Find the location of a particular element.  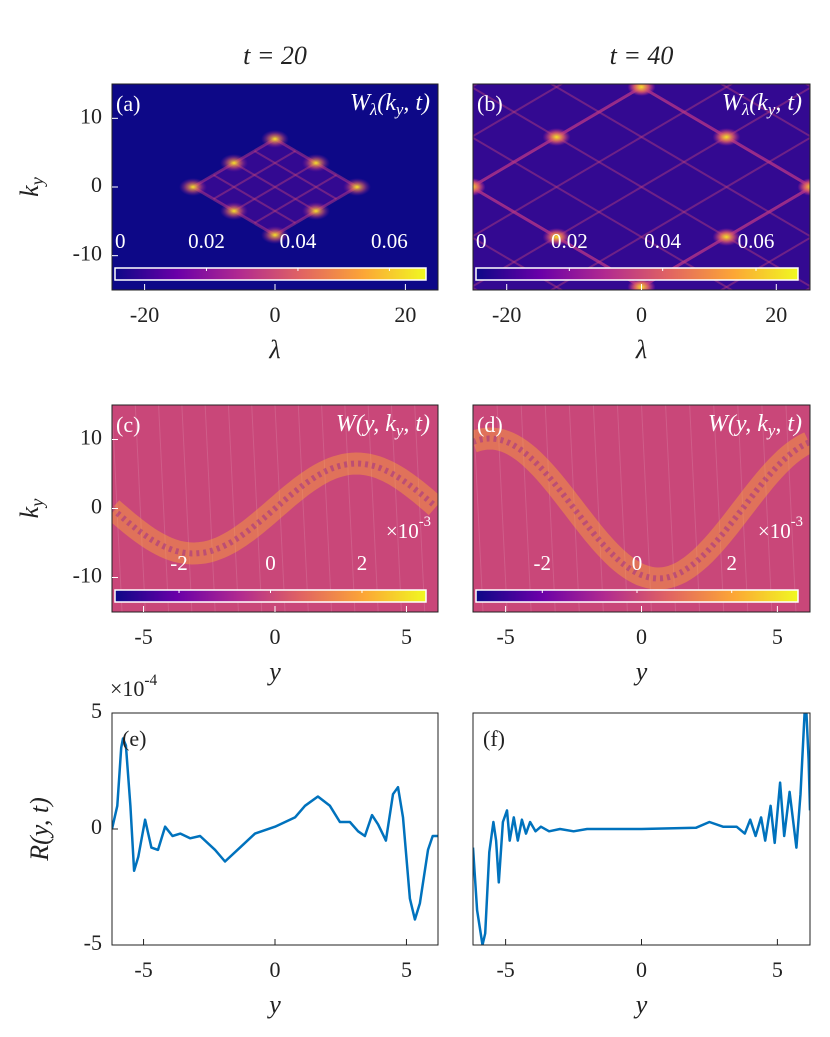

panel-label: (a) is located at coordinates (128, 103).